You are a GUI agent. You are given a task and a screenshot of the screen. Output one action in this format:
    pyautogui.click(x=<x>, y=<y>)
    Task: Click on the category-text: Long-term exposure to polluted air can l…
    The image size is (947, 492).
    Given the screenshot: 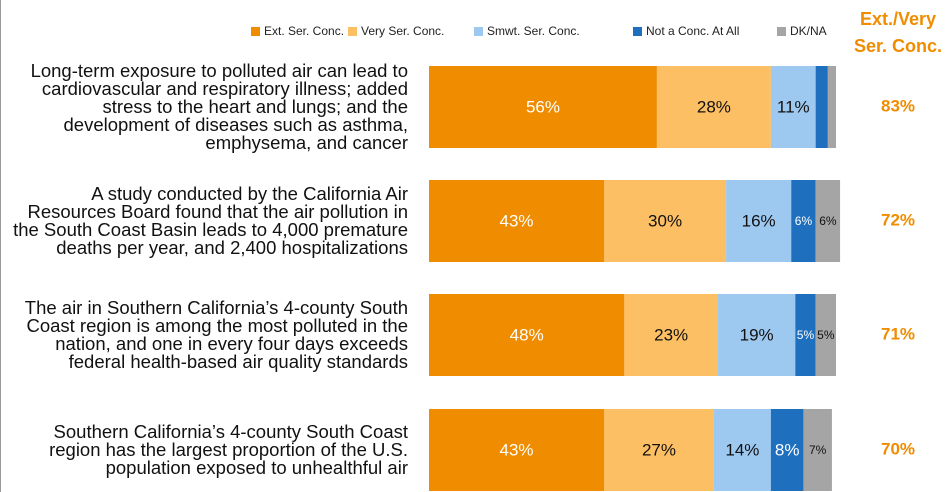 What is the action you would take?
    pyautogui.click(x=219, y=106)
    